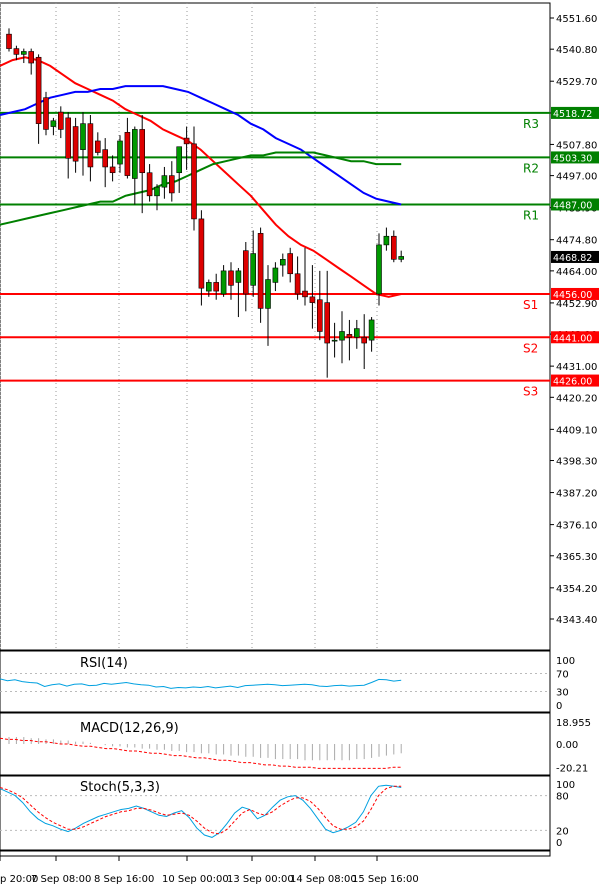 This screenshot has height=893, width=600. Describe the element at coordinates (576, 526) in the screenshot. I see `price-y-tick-label: 4376.10` at that location.